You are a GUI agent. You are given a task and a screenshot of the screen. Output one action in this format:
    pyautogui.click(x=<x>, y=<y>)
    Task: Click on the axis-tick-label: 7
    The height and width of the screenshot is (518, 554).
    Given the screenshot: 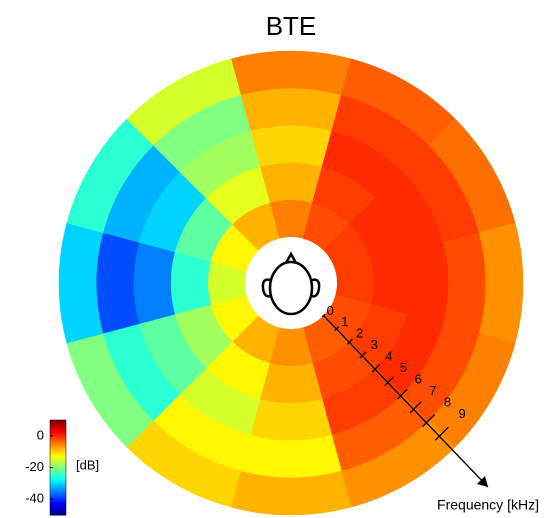 What is the action you would take?
    pyautogui.click(x=432, y=390)
    